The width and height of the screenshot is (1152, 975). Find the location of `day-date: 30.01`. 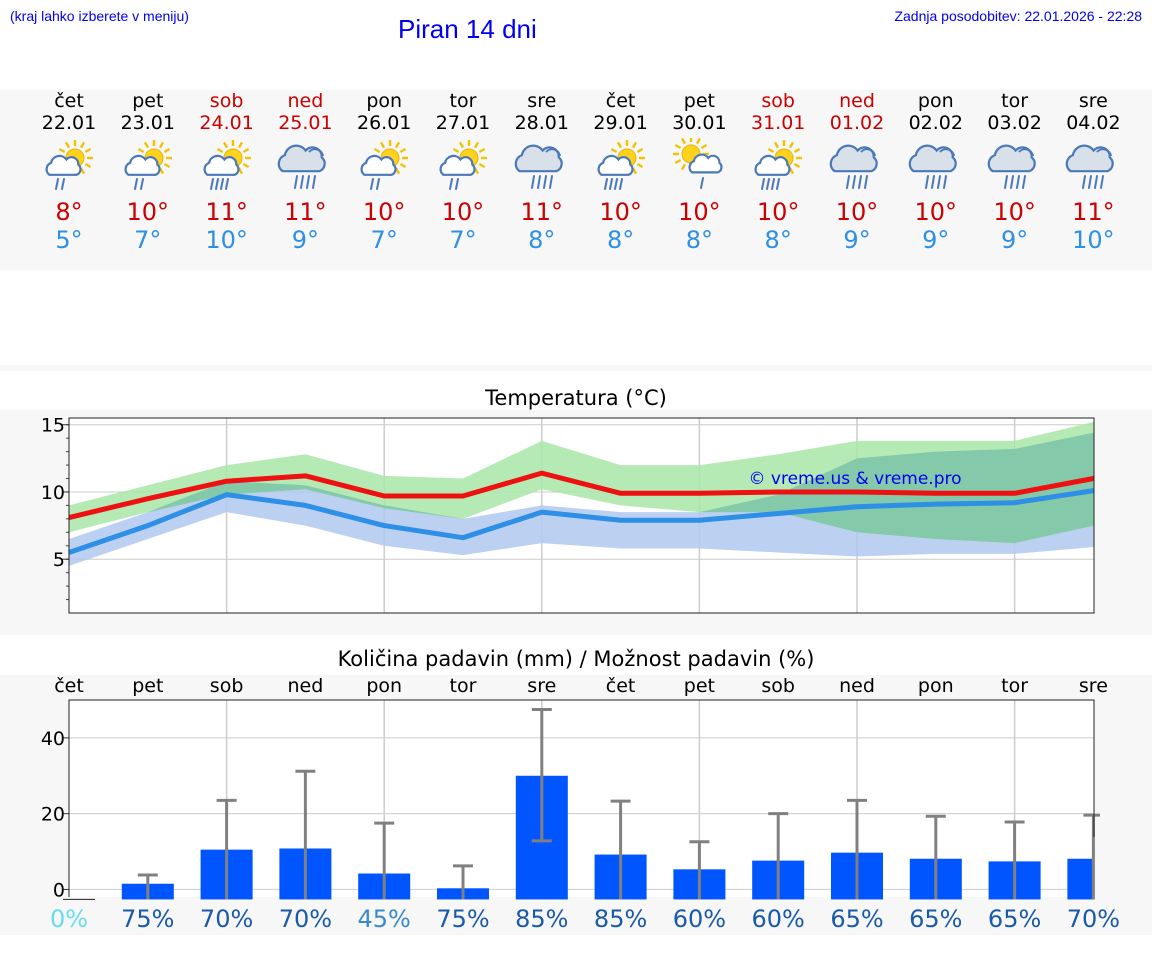

day-date: 30.01 is located at coordinates (699, 123).